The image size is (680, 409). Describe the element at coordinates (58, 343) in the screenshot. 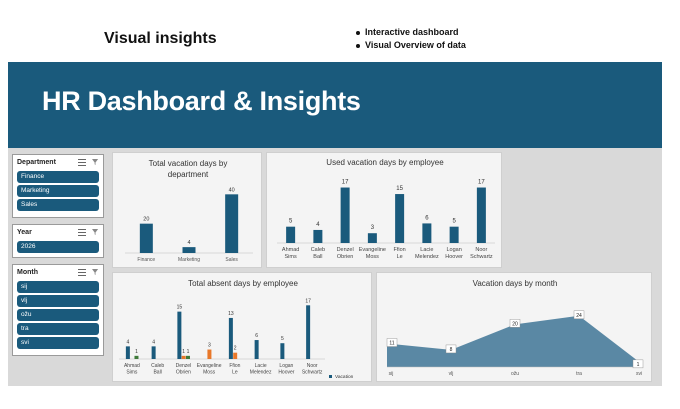

I see `slicer-item-month: svi` at that location.